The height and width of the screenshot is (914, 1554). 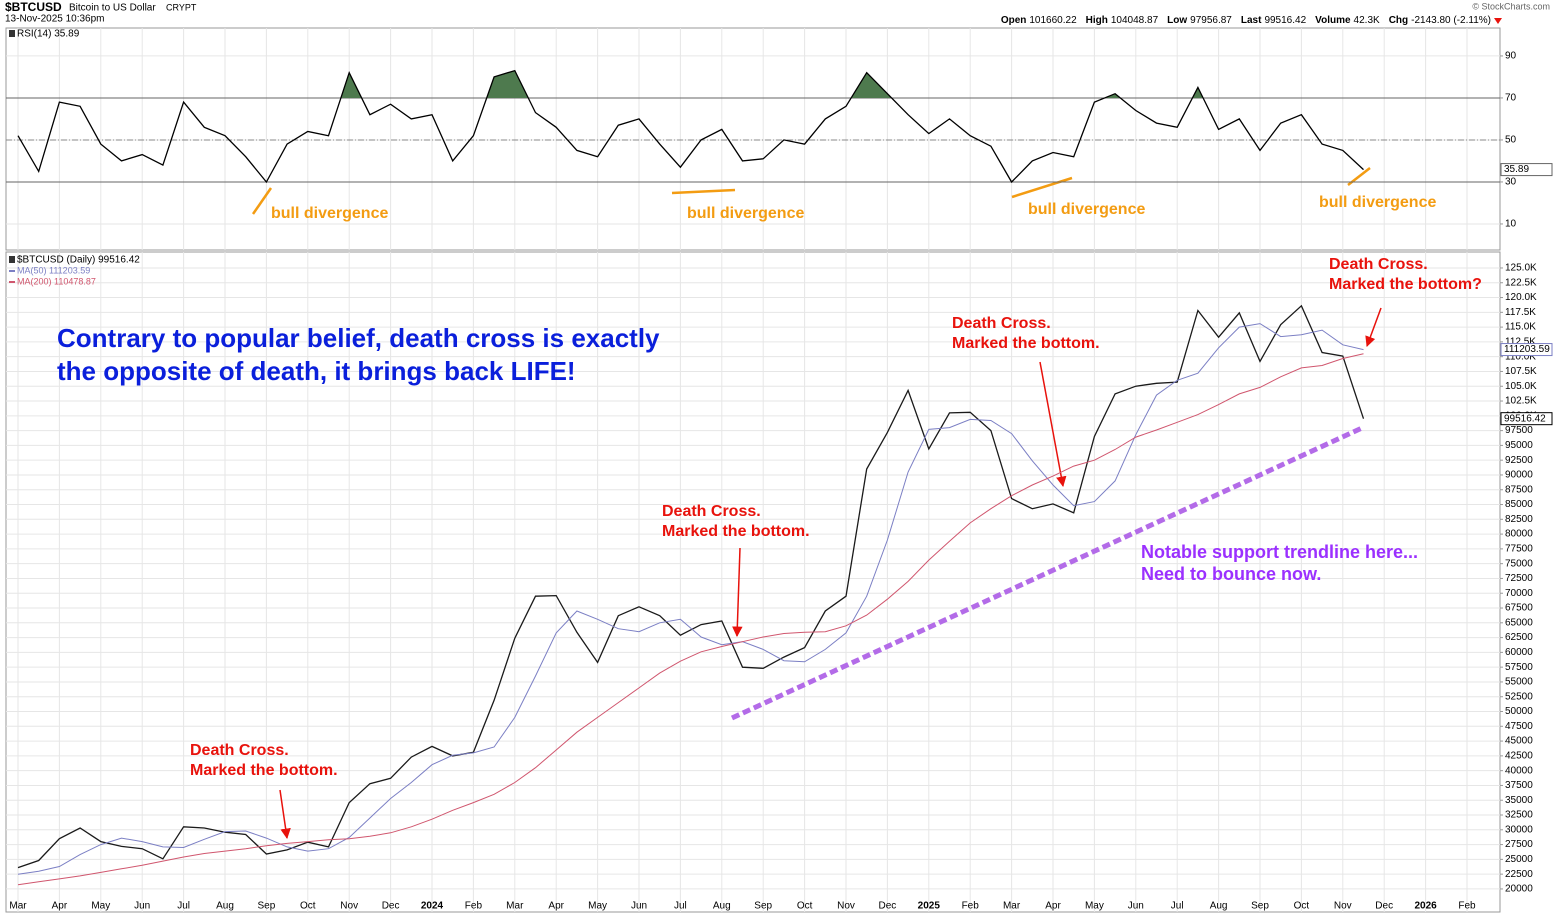 What do you see at coordinates (1520, 327) in the screenshot?
I see `y-tick-label: 115.0K` at bounding box center [1520, 327].